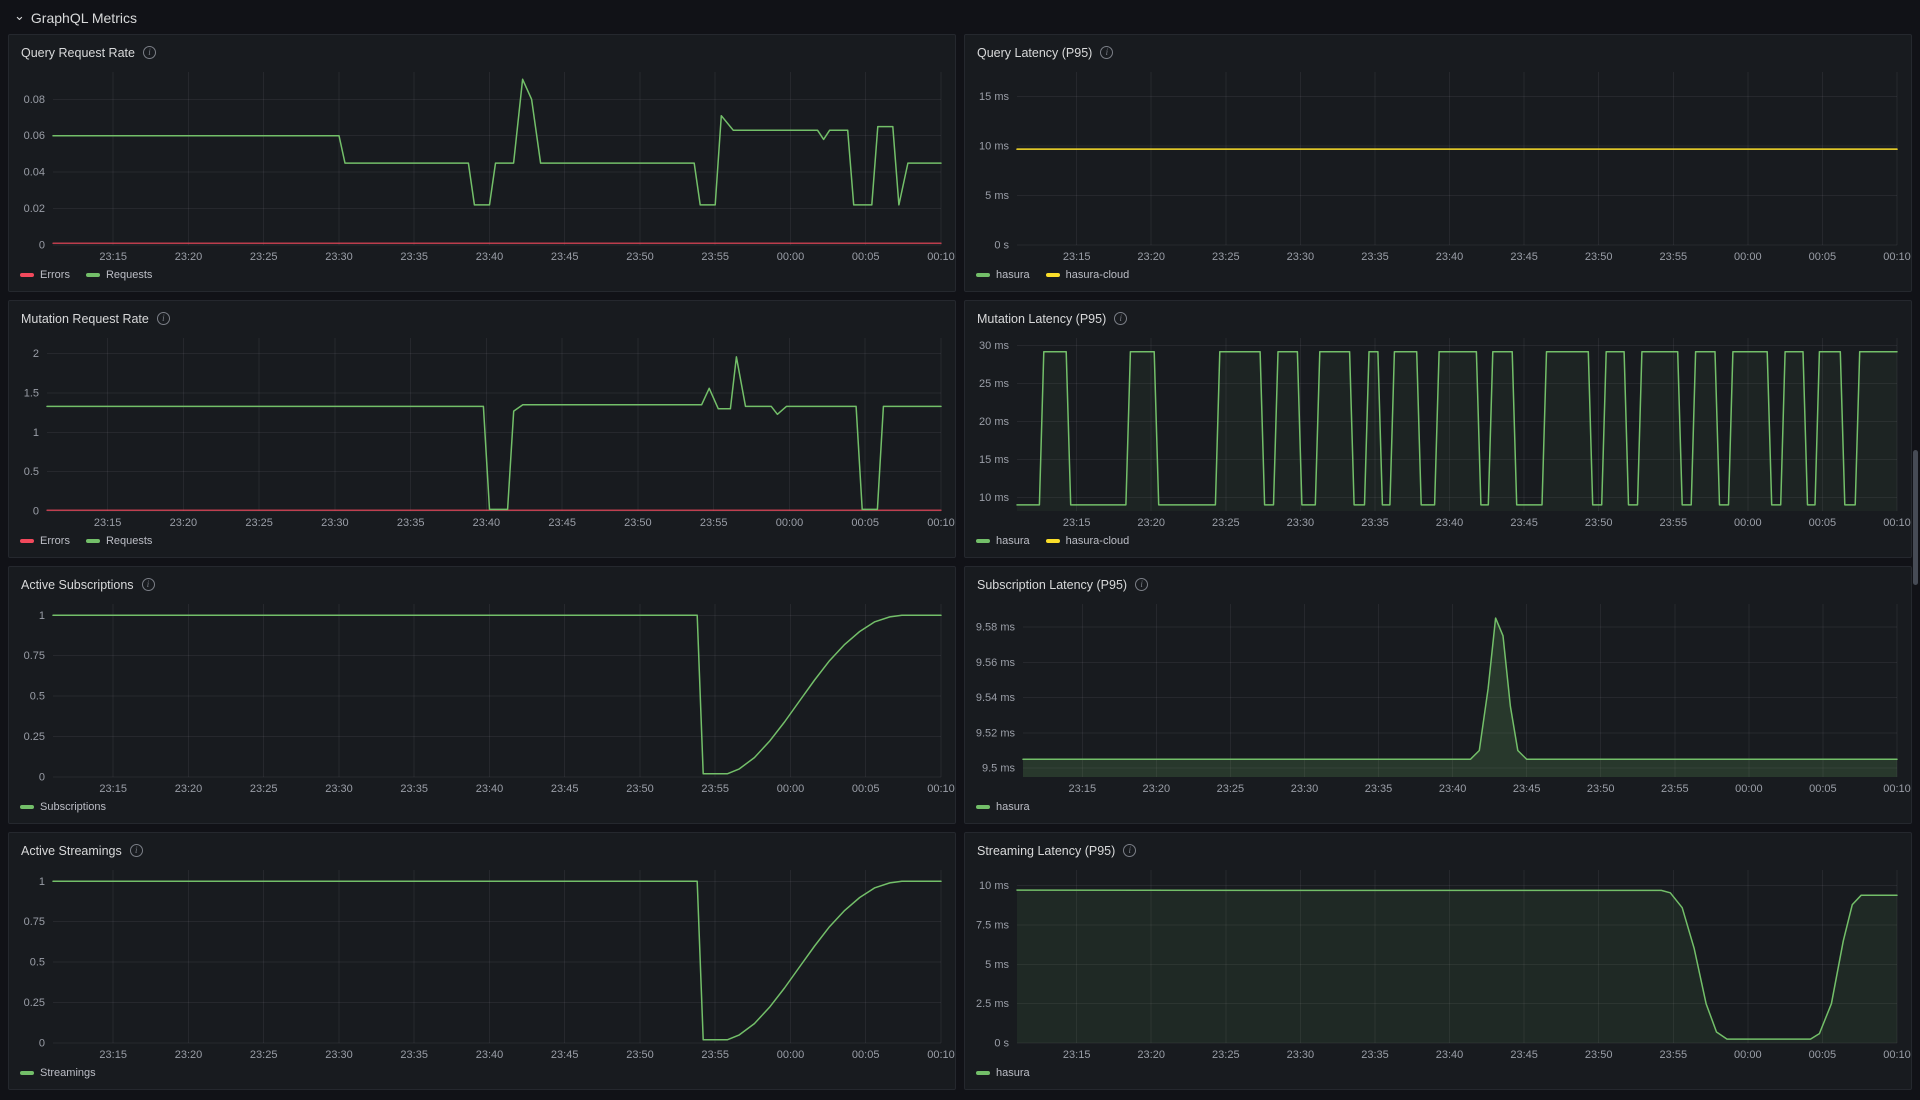 This screenshot has height=1100, width=1920. I want to click on row-title: GraphQL Metrics, so click(83, 18).